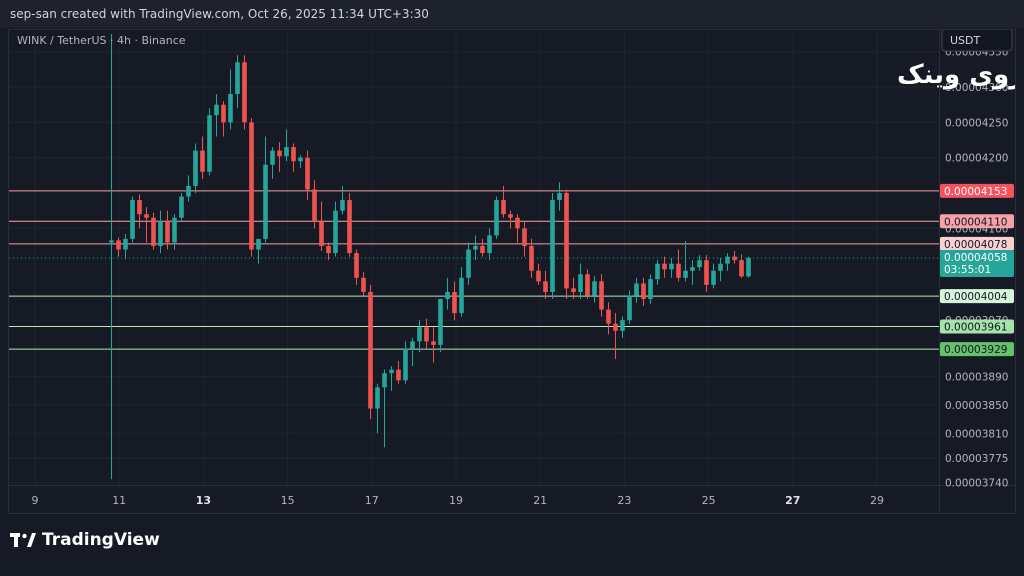  I want to click on level-price-label: 0.00004153, so click(975, 192).